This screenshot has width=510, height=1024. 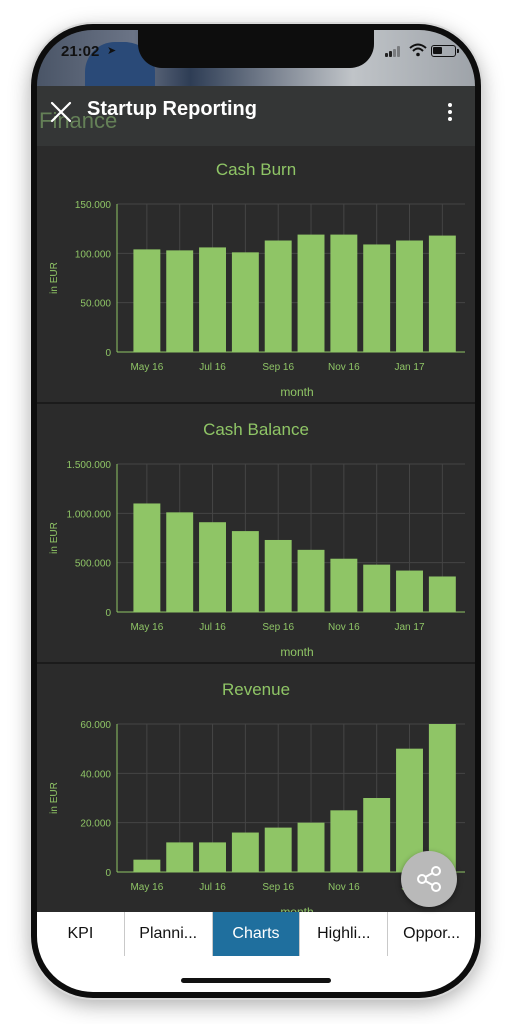 What do you see at coordinates (172, 109) in the screenshot?
I see `page-title: Startup Reporting` at bounding box center [172, 109].